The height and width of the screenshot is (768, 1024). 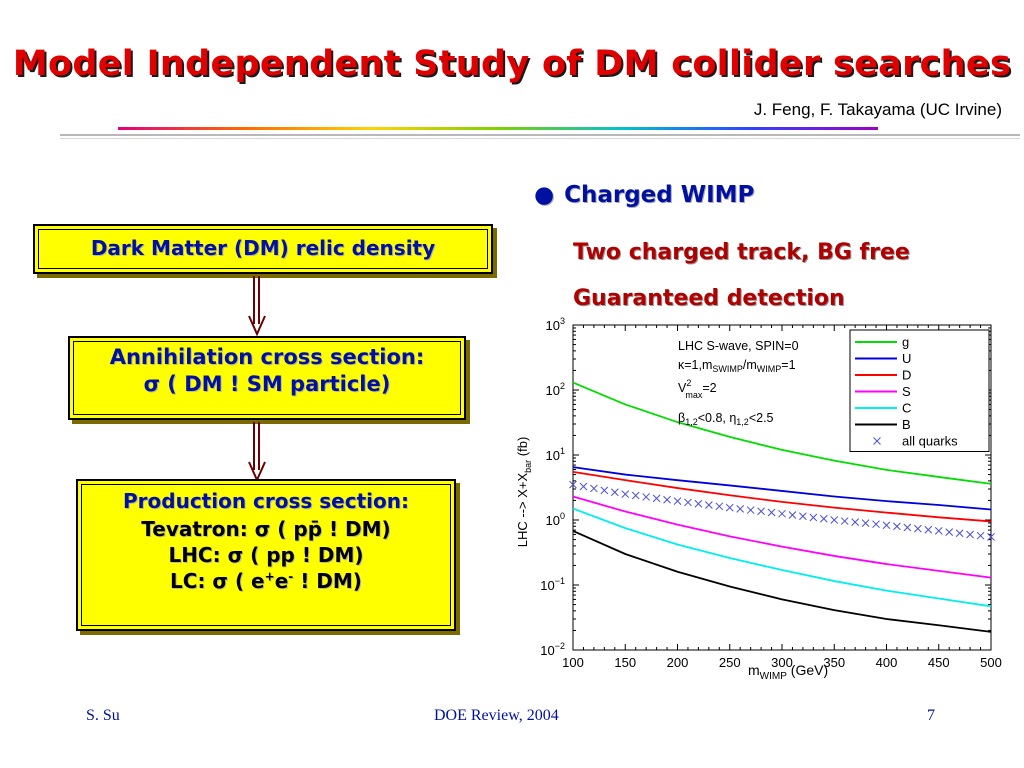 I want to click on x-tick-label: 100, so click(x=573, y=662).